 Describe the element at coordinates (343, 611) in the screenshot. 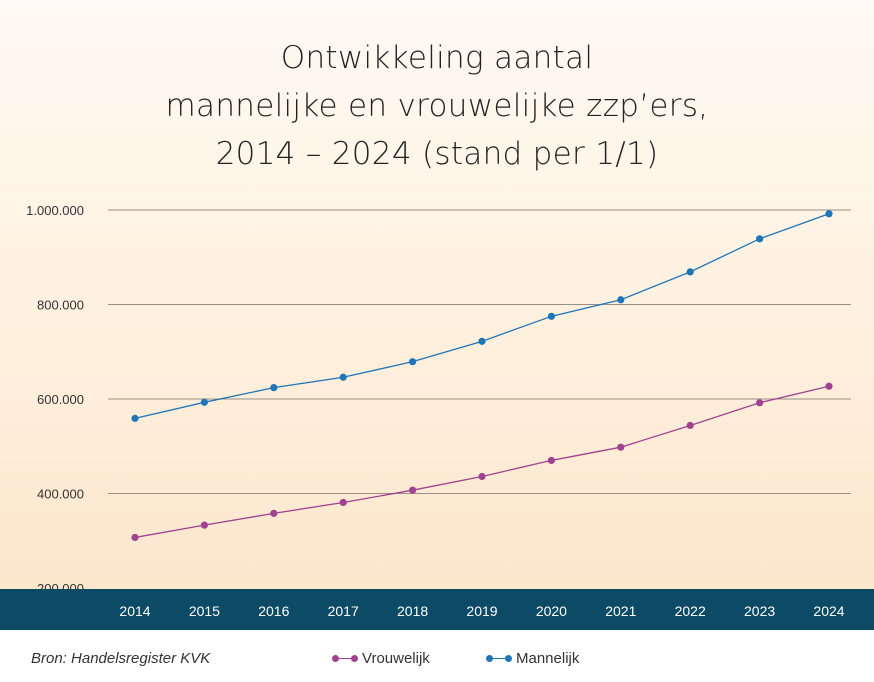

I see `x-tick-label: 2017` at that location.